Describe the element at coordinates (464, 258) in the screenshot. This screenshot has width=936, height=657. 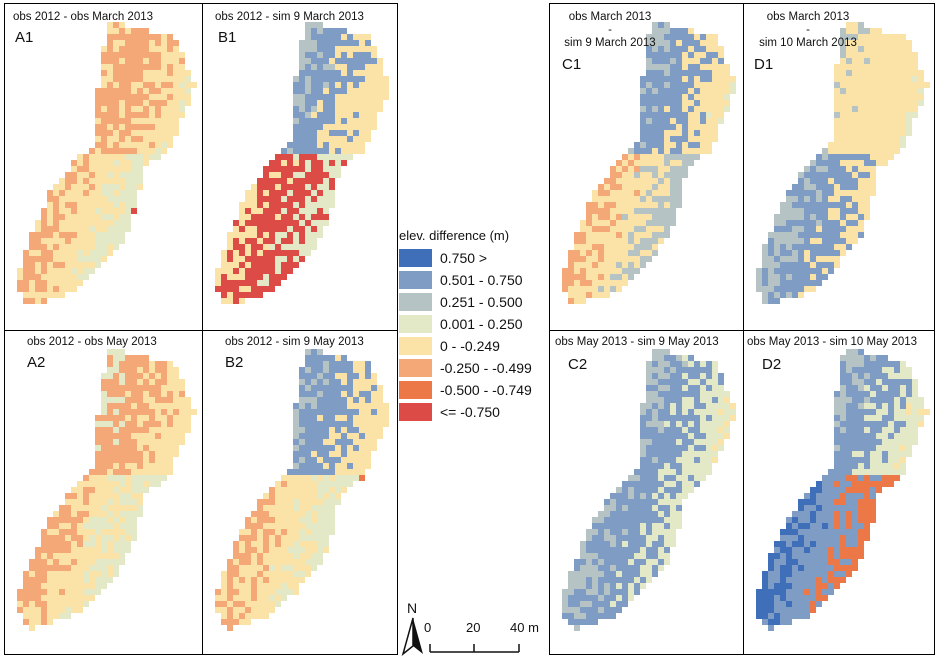
I see `legend-label: 0.750 >` at that location.